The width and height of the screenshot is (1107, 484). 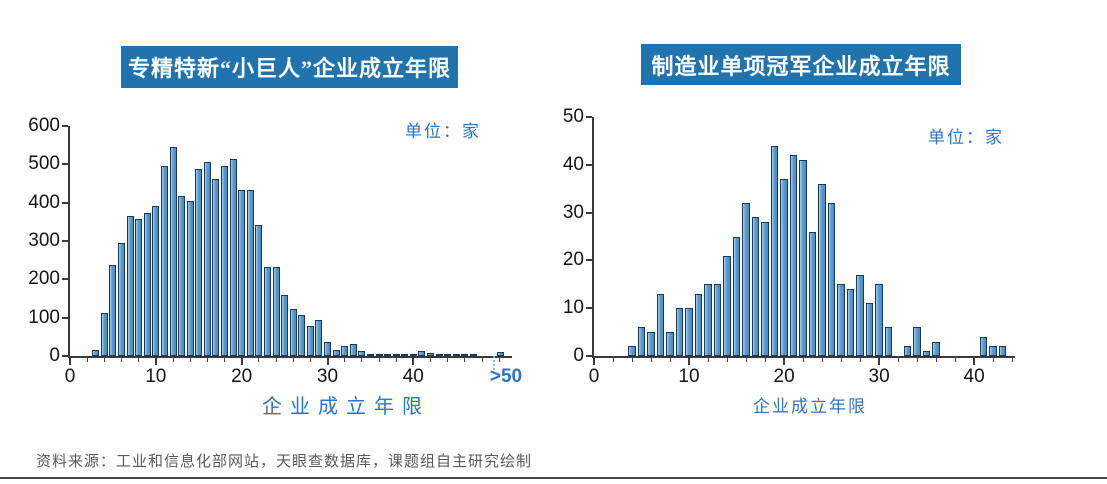 I want to click on bottom-divider-line, so click(x=553, y=478).